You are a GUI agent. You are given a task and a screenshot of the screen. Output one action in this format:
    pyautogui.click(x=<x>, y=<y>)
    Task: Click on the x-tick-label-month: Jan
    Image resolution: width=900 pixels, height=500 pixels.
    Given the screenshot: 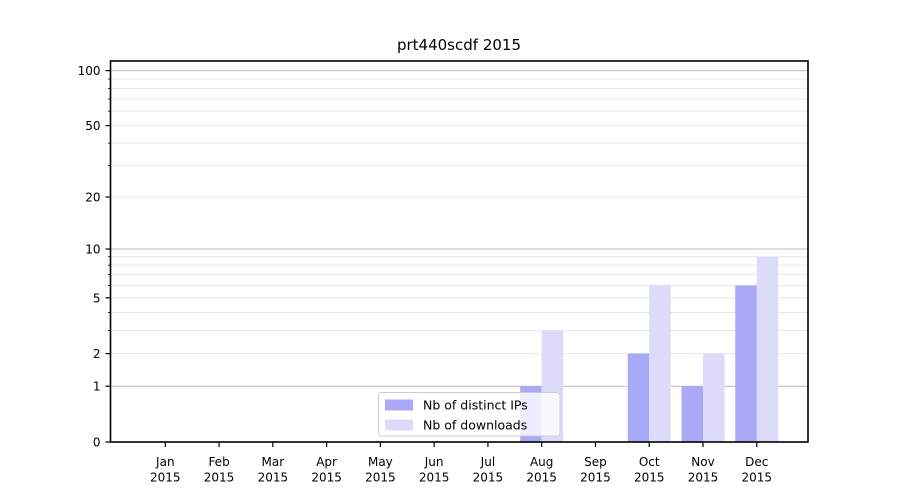 What is the action you would take?
    pyautogui.click(x=165, y=462)
    